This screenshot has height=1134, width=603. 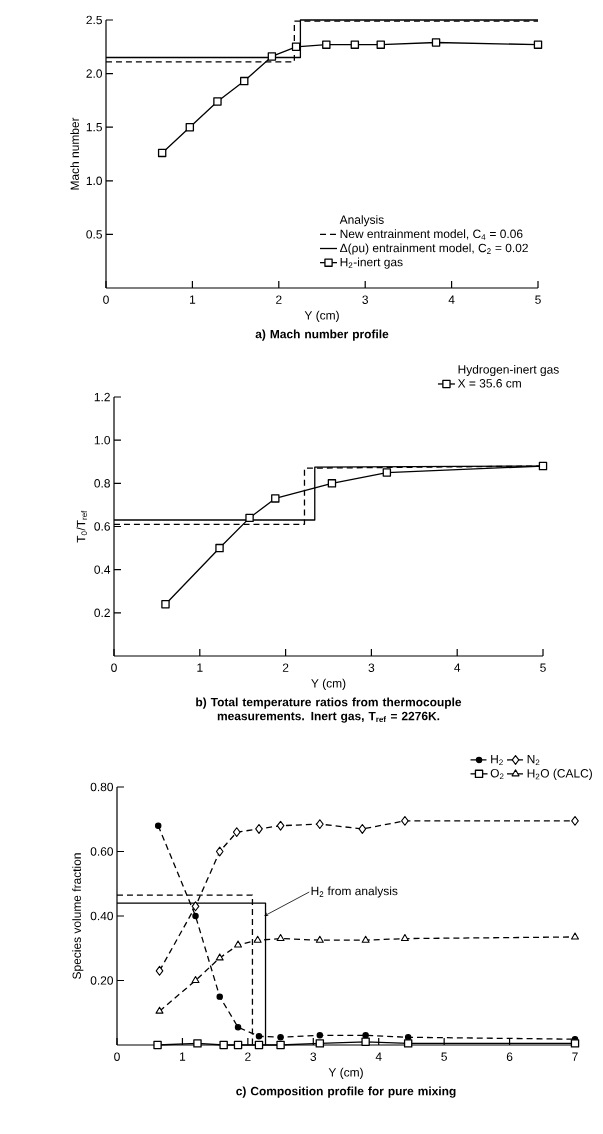 What do you see at coordinates (102, 397) in the screenshot?
I see `y-tick-label: 1.2` at bounding box center [102, 397].